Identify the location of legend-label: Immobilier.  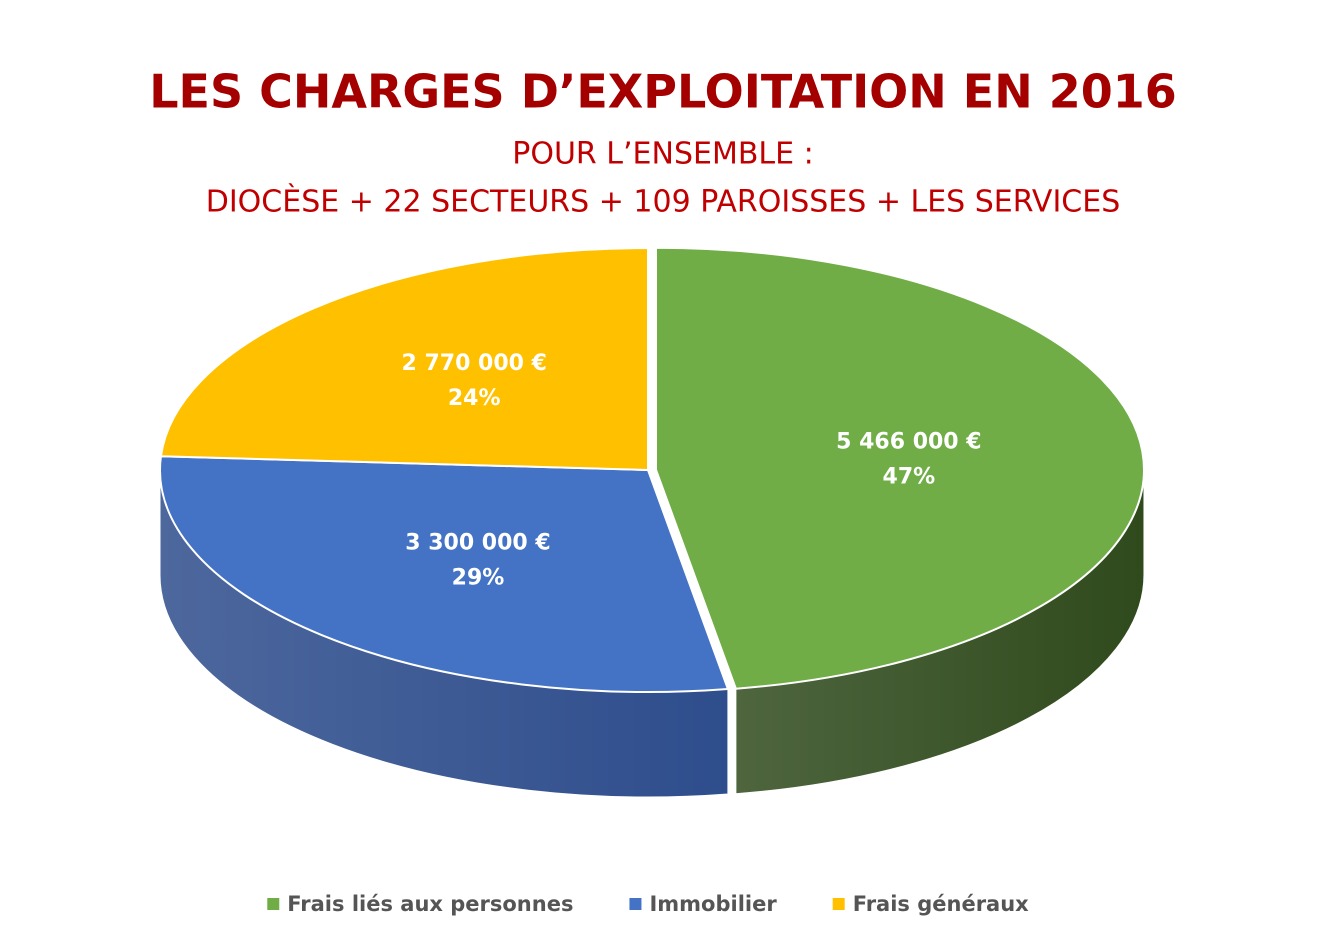
(713, 904).